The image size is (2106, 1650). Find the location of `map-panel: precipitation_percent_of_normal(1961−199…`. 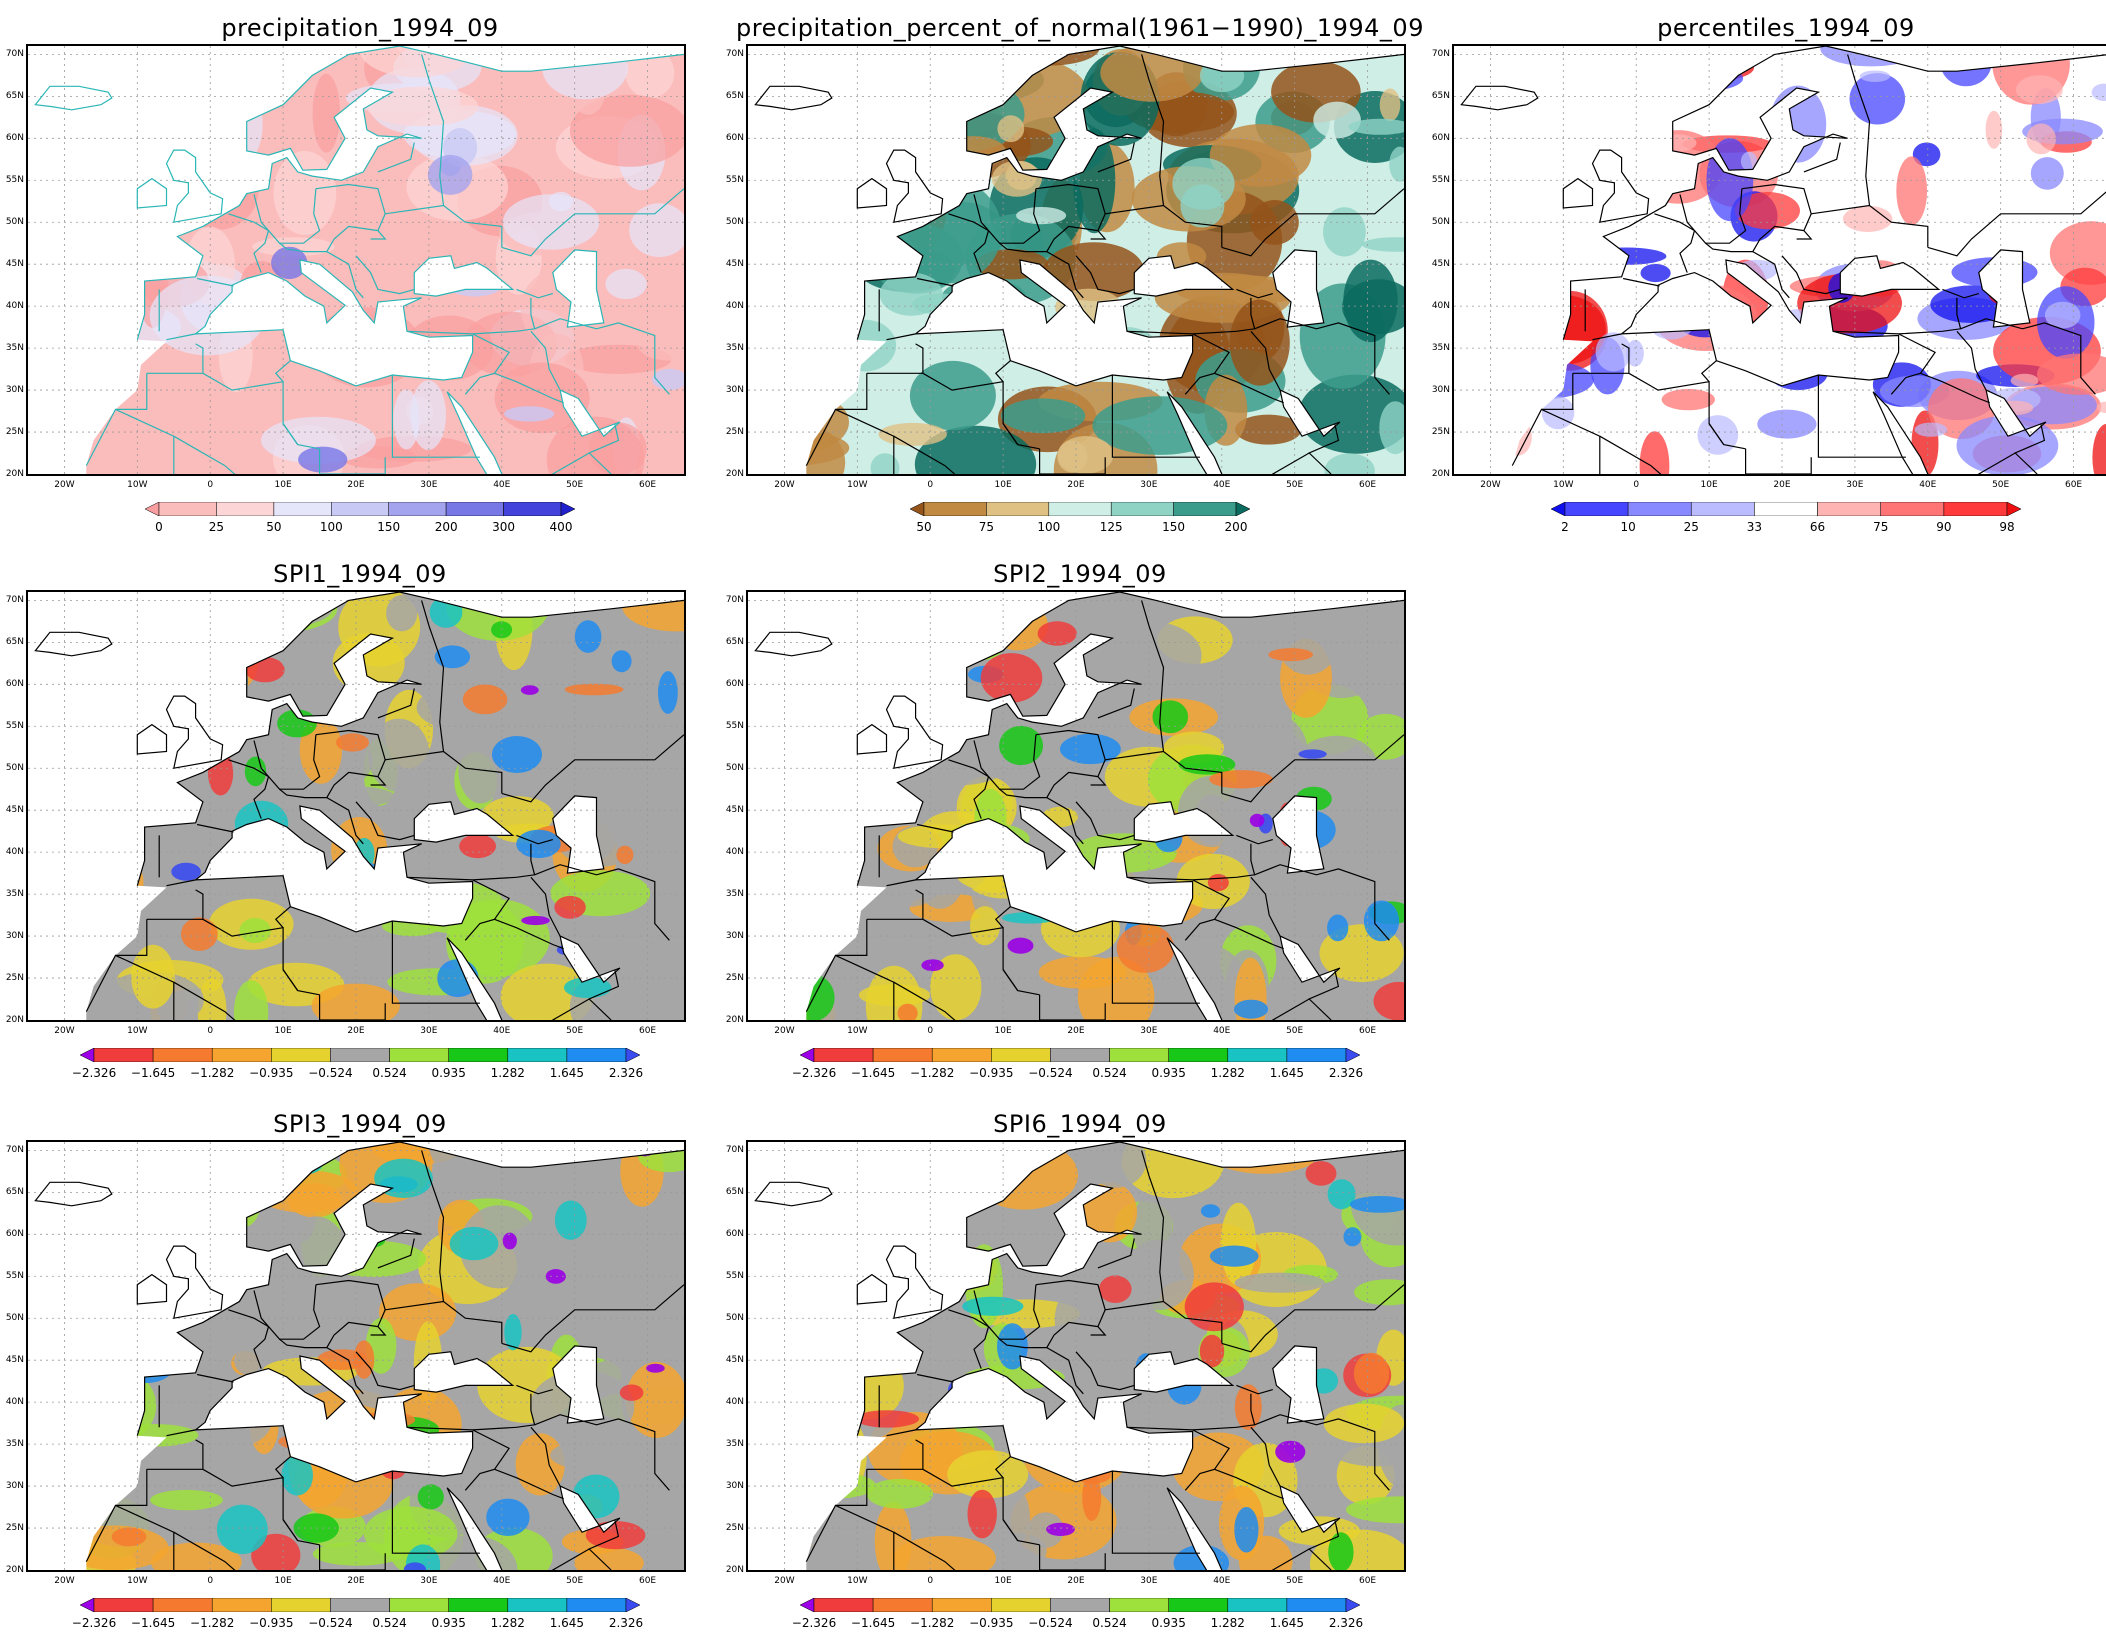

map-panel: precipitation_percent_of_normal(1961−199… is located at coordinates (1080, 284).